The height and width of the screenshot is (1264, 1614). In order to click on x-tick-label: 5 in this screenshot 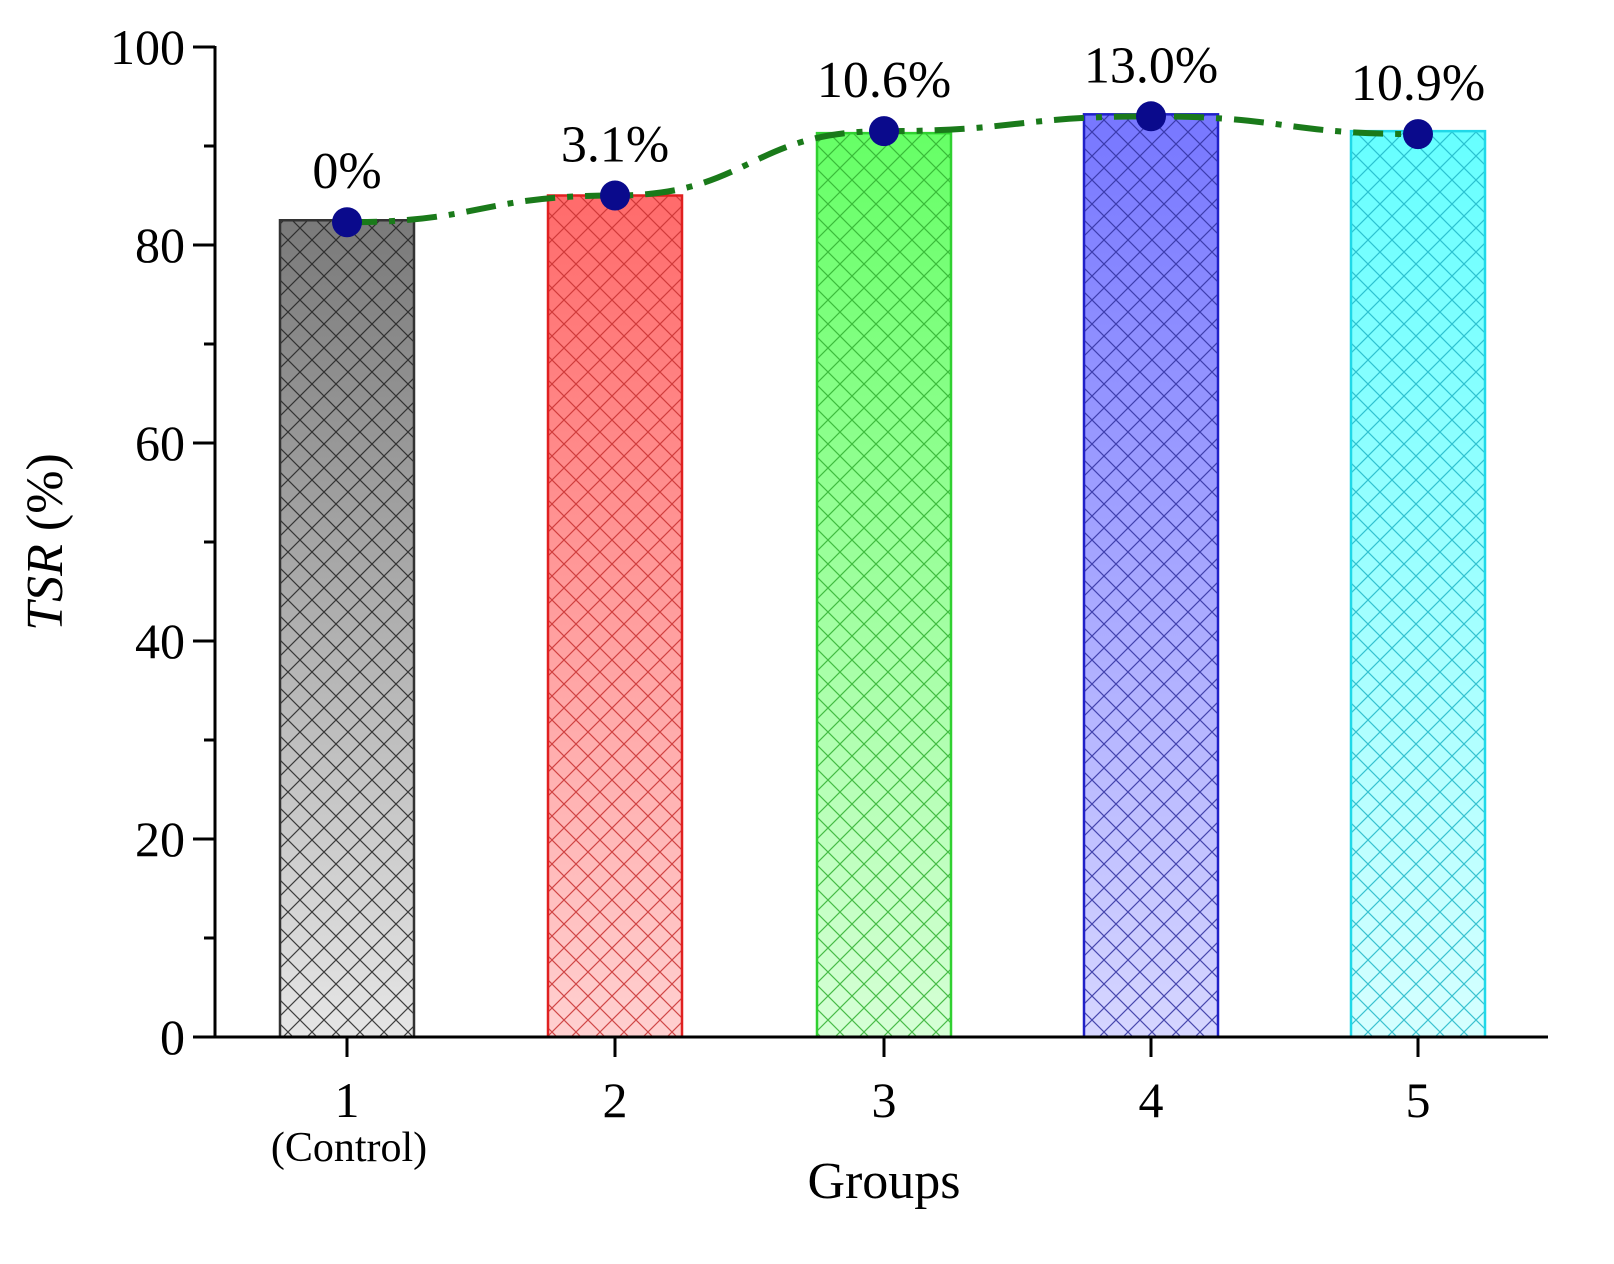, I will do `click(1418, 1100)`.